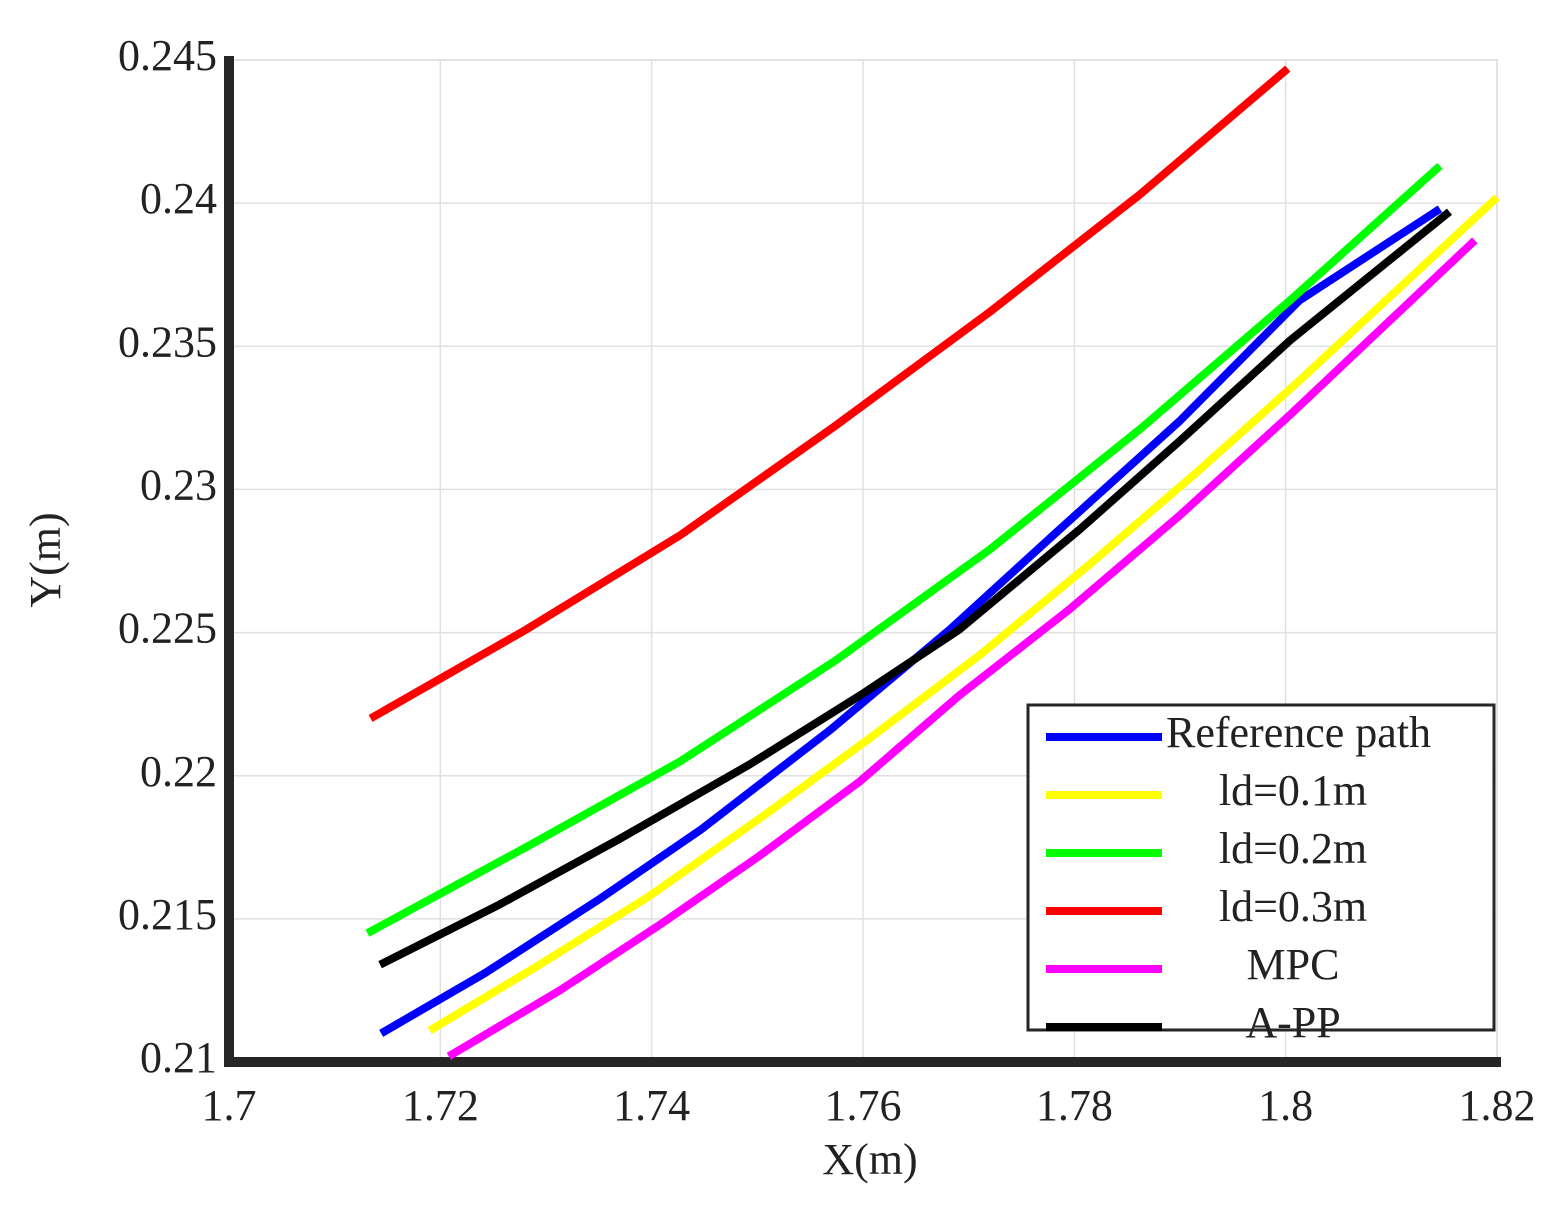 This screenshot has height=1216, width=1563. I want to click on legend-label: A-PP, so click(1292, 1022).